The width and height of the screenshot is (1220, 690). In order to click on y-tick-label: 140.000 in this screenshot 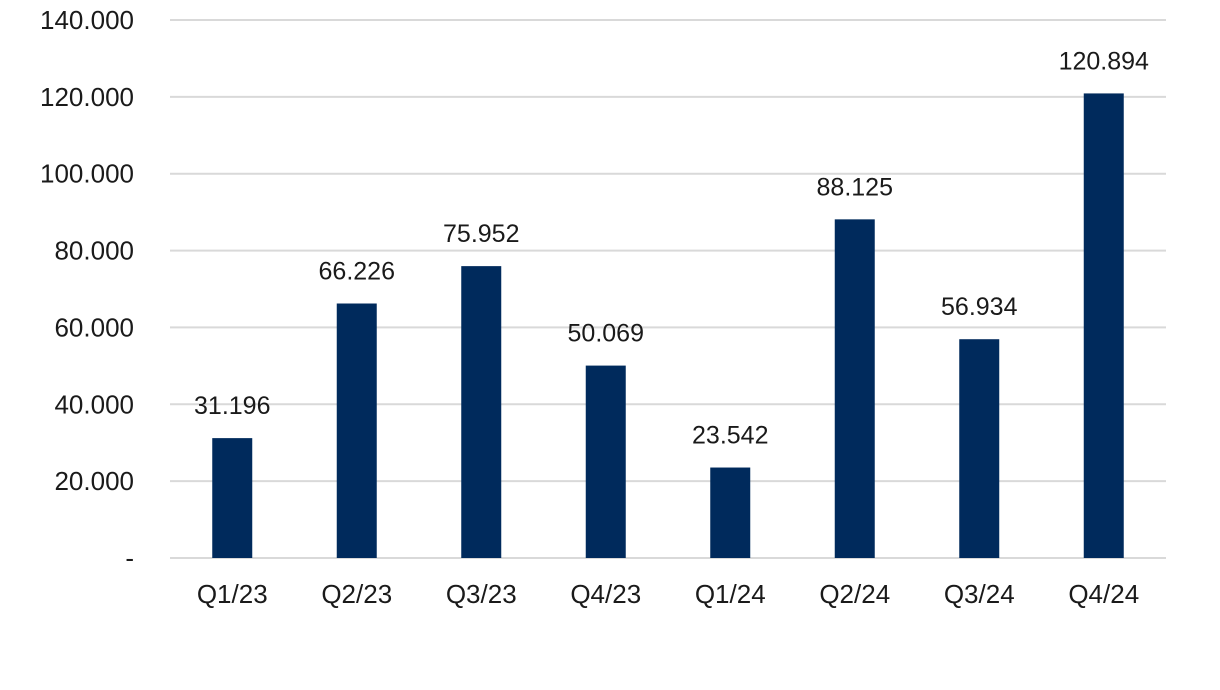, I will do `click(87, 20)`.